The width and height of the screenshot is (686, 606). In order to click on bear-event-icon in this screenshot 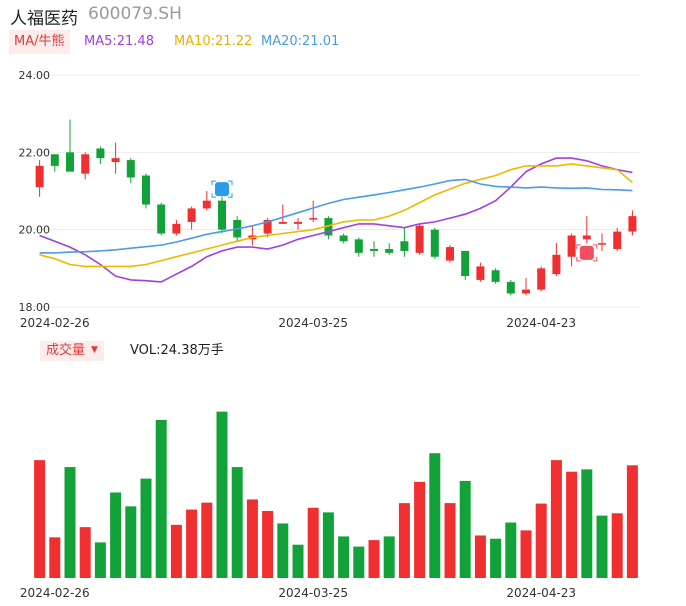, I will do `click(222, 189)`.